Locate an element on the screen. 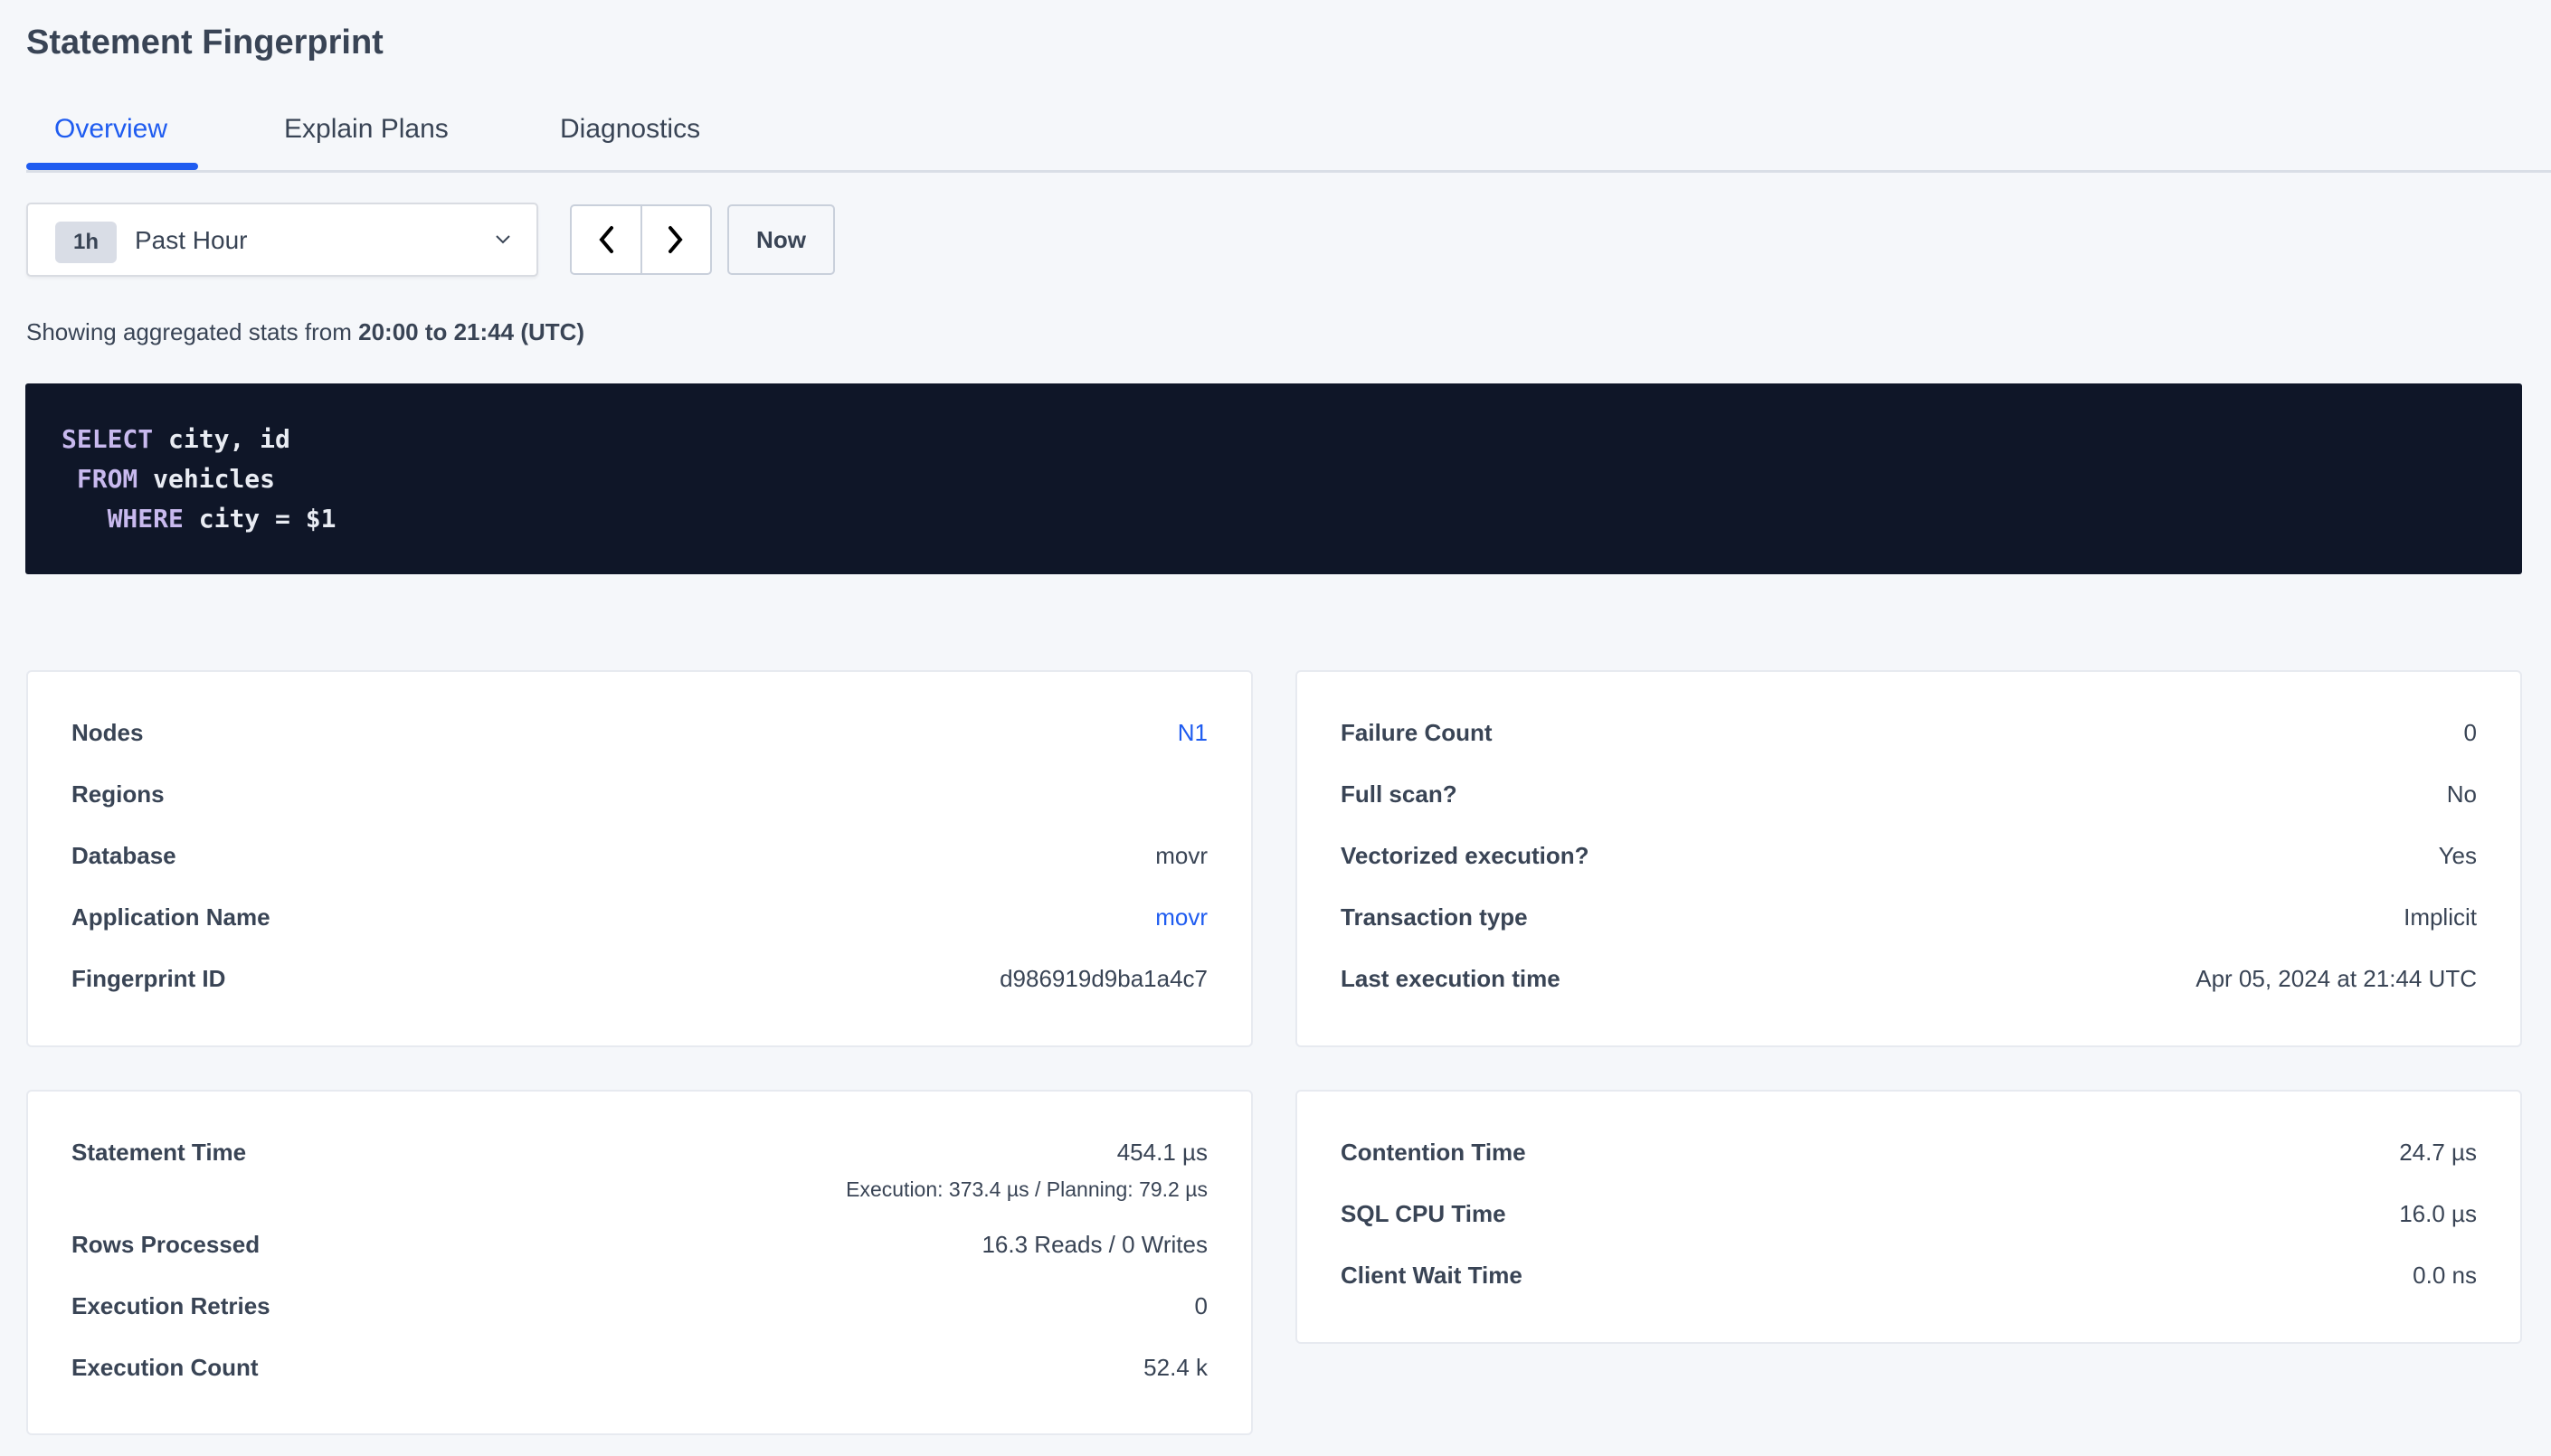 Image resolution: width=2551 pixels, height=1456 pixels. stat-value-link: movr is located at coordinates (1181, 917).